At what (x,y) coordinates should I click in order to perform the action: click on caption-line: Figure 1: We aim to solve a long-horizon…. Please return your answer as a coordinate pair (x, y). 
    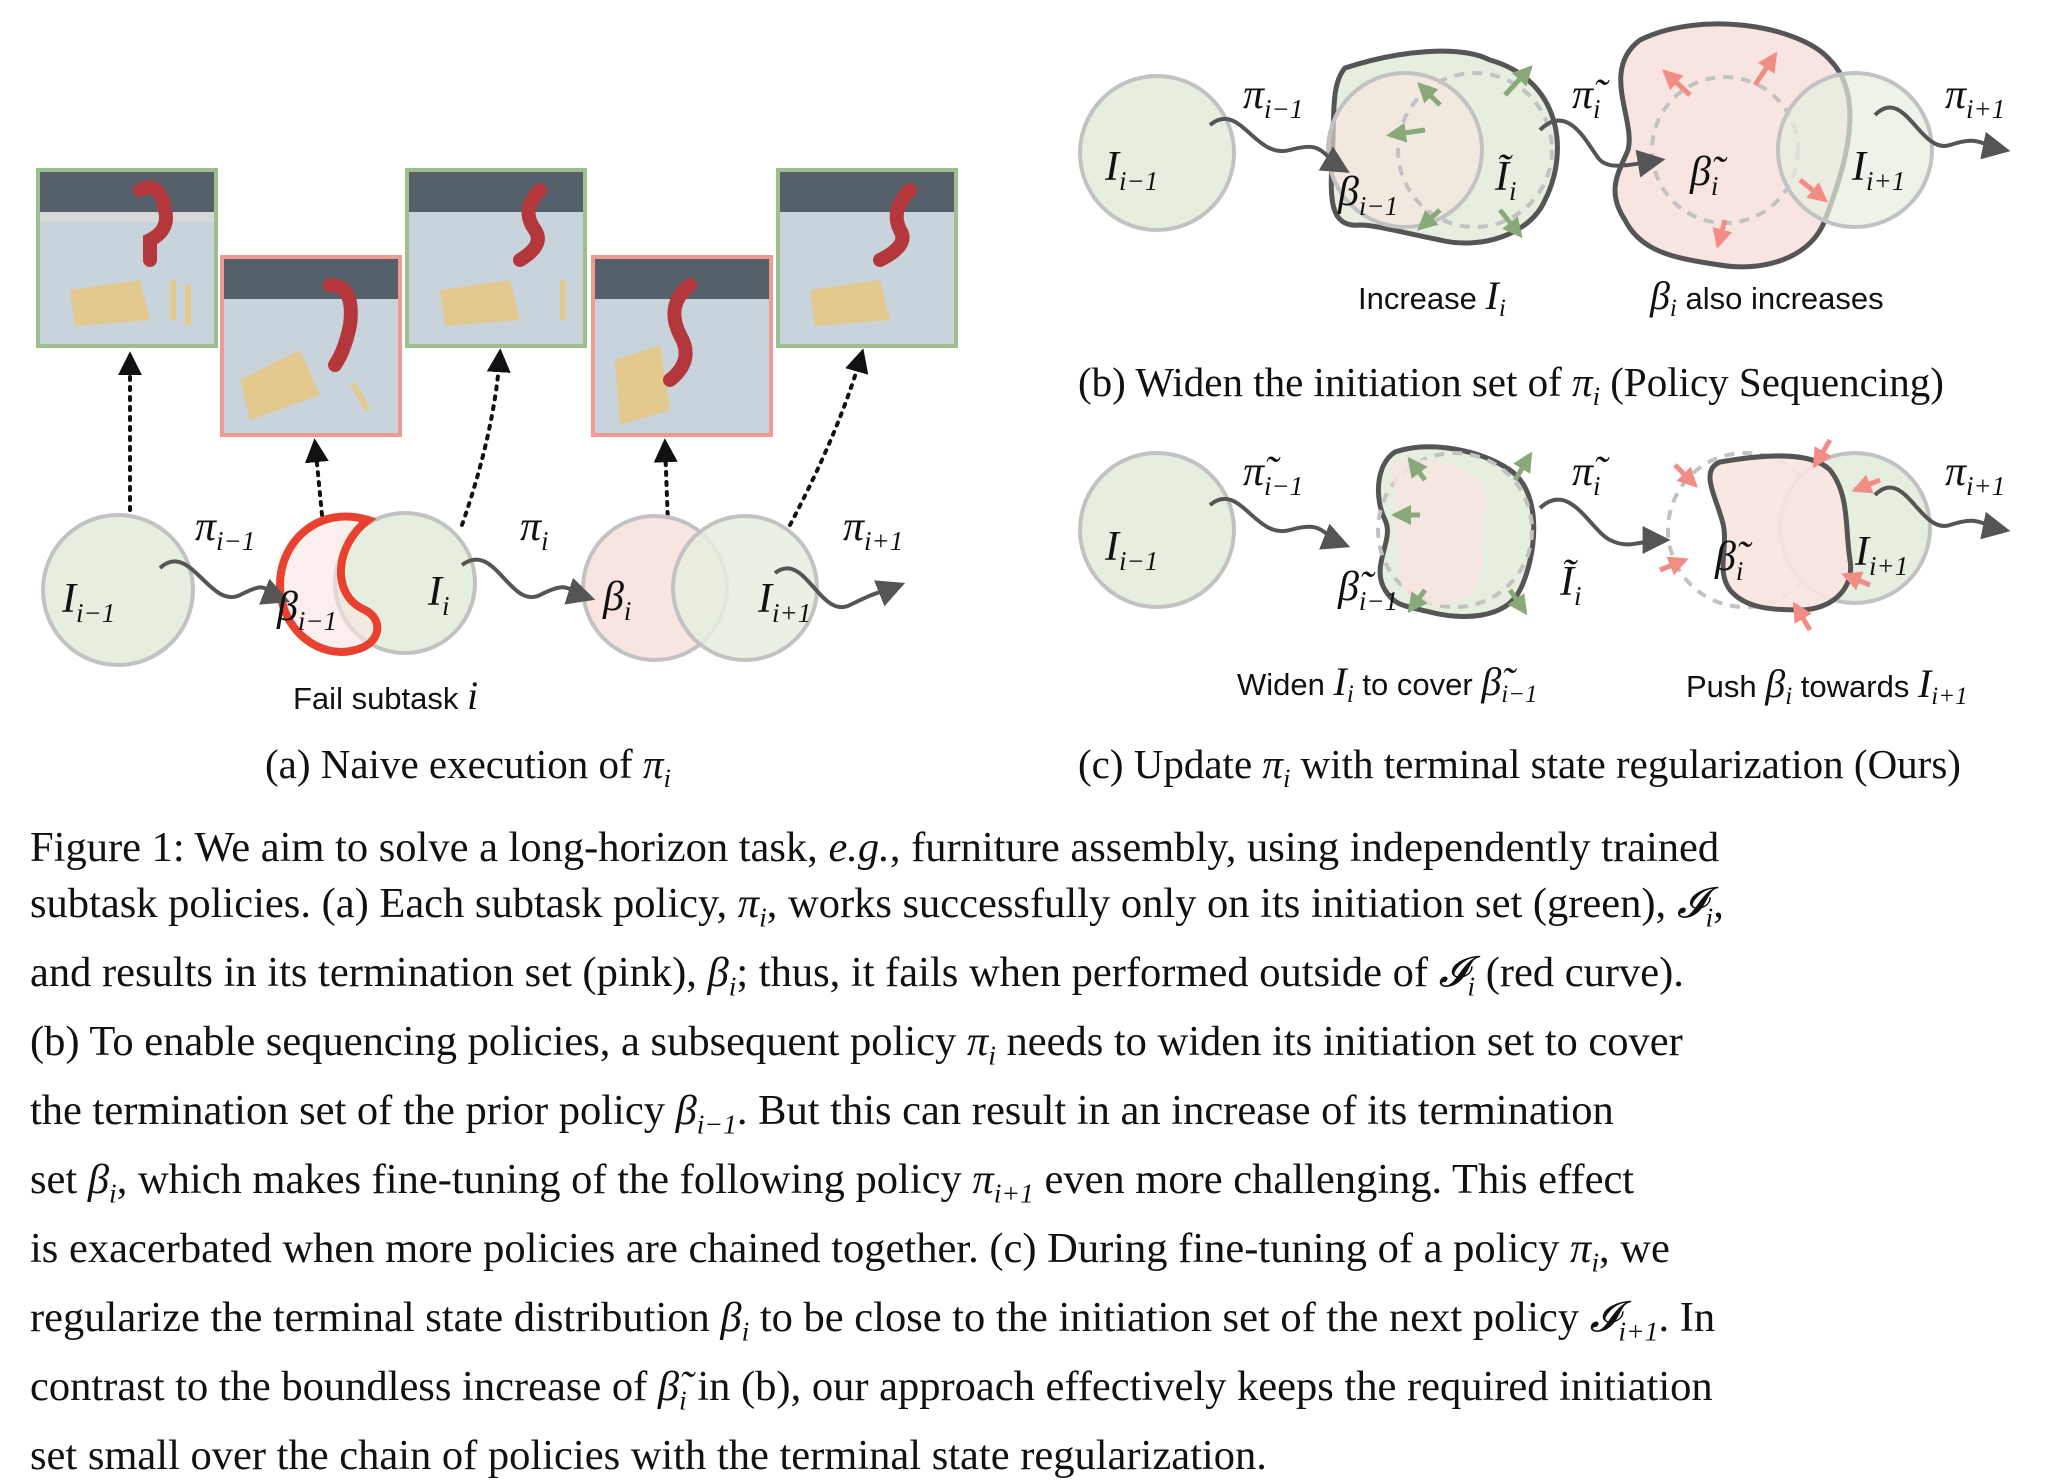
    Looking at the image, I should click on (1035, 848).